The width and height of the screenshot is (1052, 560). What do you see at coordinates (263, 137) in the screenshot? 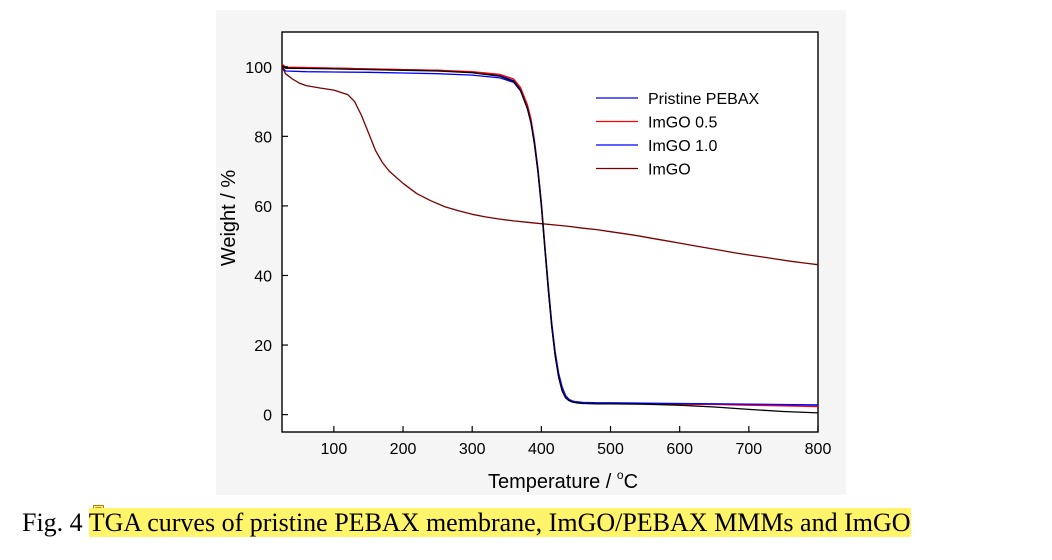
I see `y-tick-label-80: 80` at bounding box center [263, 137].